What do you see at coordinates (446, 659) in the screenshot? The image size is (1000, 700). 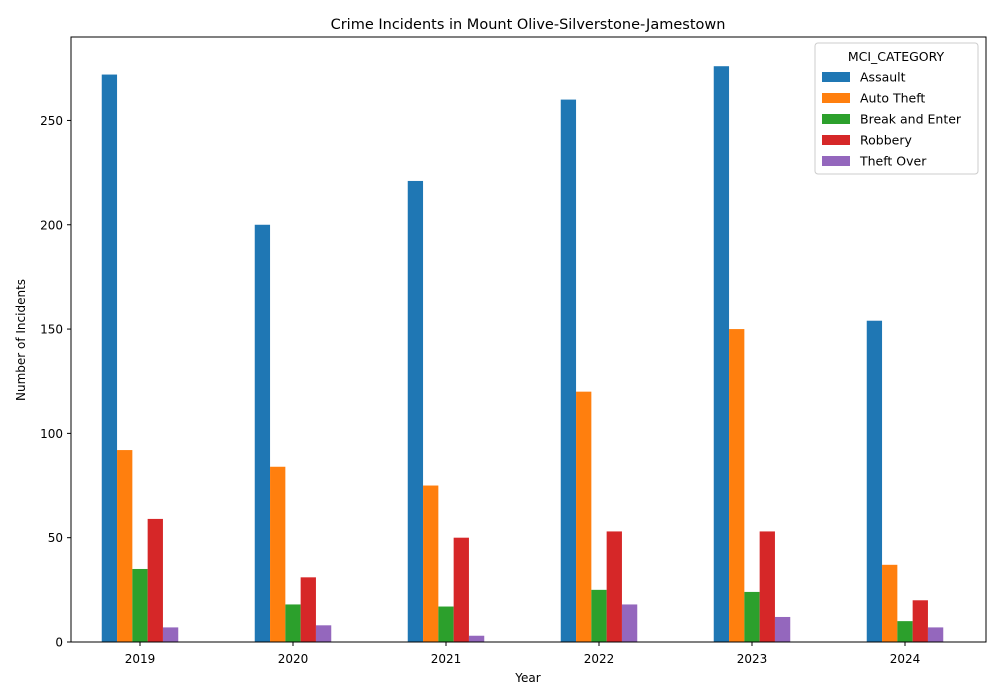 I see `x-tick-label-2021: 2021` at bounding box center [446, 659].